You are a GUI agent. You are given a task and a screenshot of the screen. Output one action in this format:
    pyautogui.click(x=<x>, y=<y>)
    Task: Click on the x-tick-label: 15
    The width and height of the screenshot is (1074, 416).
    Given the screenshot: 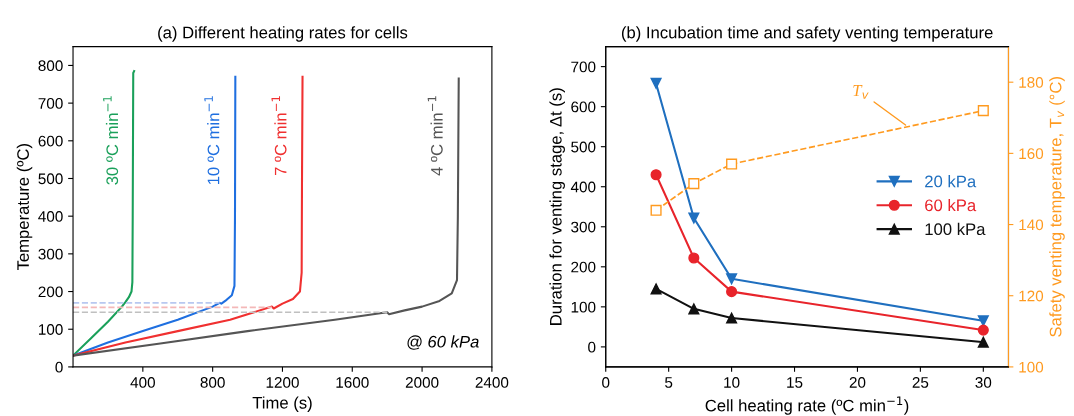 What is the action you would take?
    pyautogui.click(x=795, y=382)
    